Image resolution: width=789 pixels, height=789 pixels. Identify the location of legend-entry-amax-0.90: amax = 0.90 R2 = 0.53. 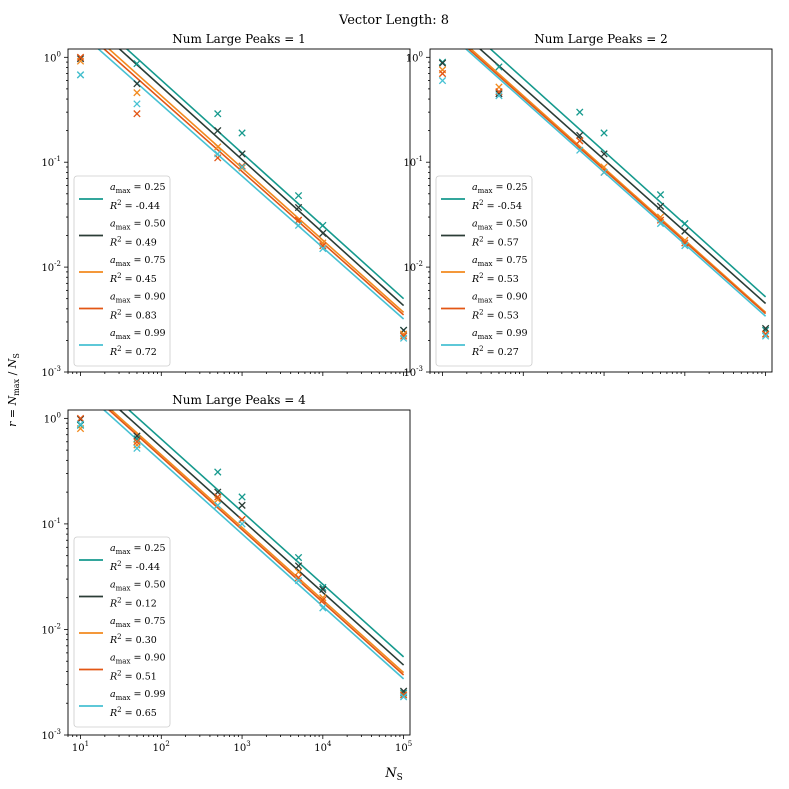
(484, 307).